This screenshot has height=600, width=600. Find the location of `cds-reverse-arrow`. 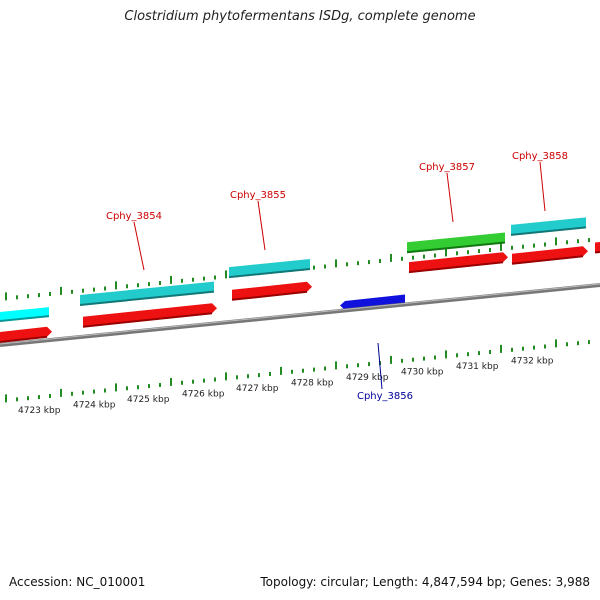

cds-reverse-arrow is located at coordinates (372, 302).